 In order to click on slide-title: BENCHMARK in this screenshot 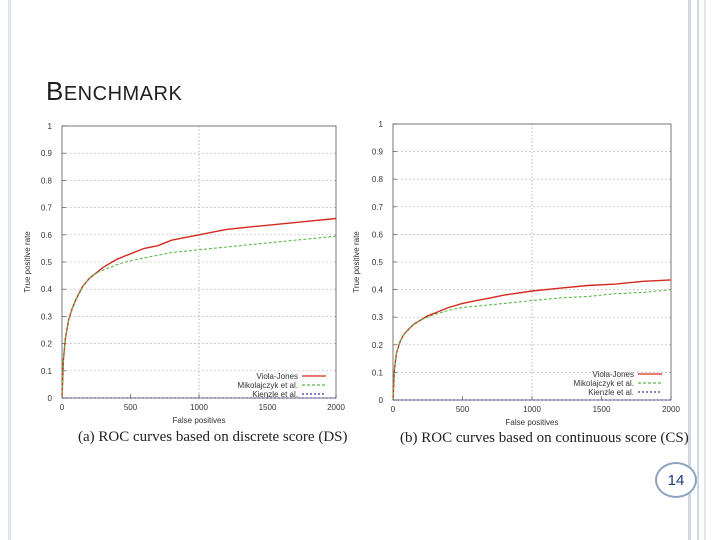, I will do `click(114, 91)`.